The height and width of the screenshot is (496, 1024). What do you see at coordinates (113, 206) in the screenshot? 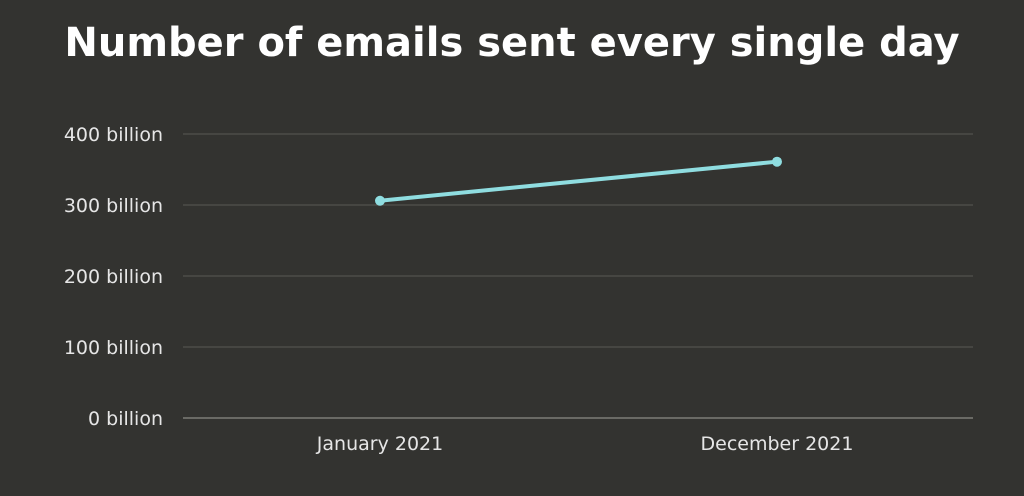
I see `y-tick-label: 300 billion` at bounding box center [113, 206].